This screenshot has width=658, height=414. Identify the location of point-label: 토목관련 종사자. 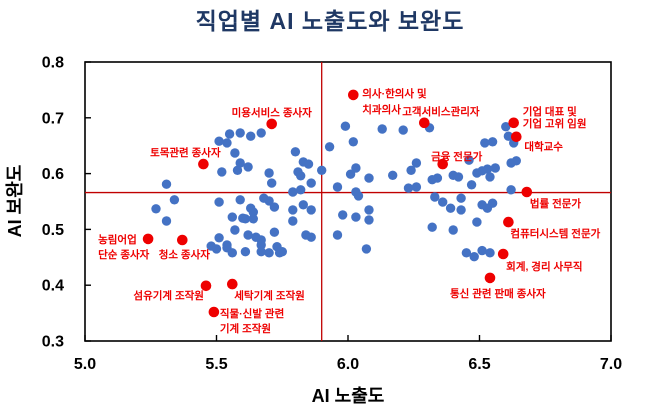
(185, 152).